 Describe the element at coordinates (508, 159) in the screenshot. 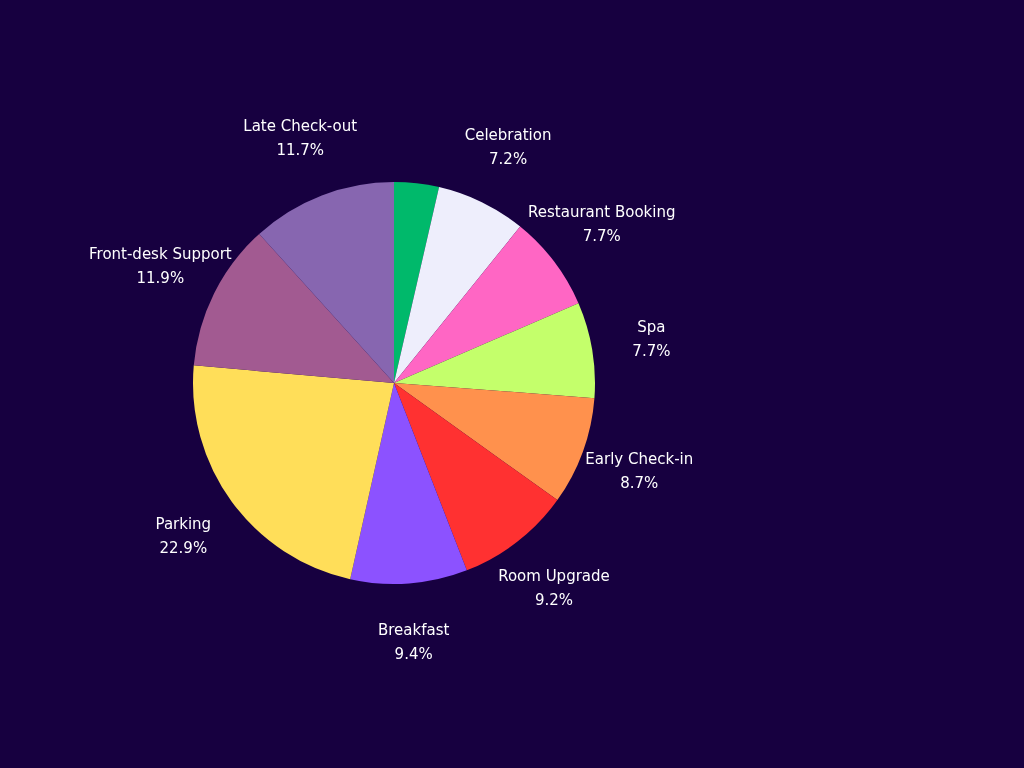

I see `data-label: 7.2%` at that location.